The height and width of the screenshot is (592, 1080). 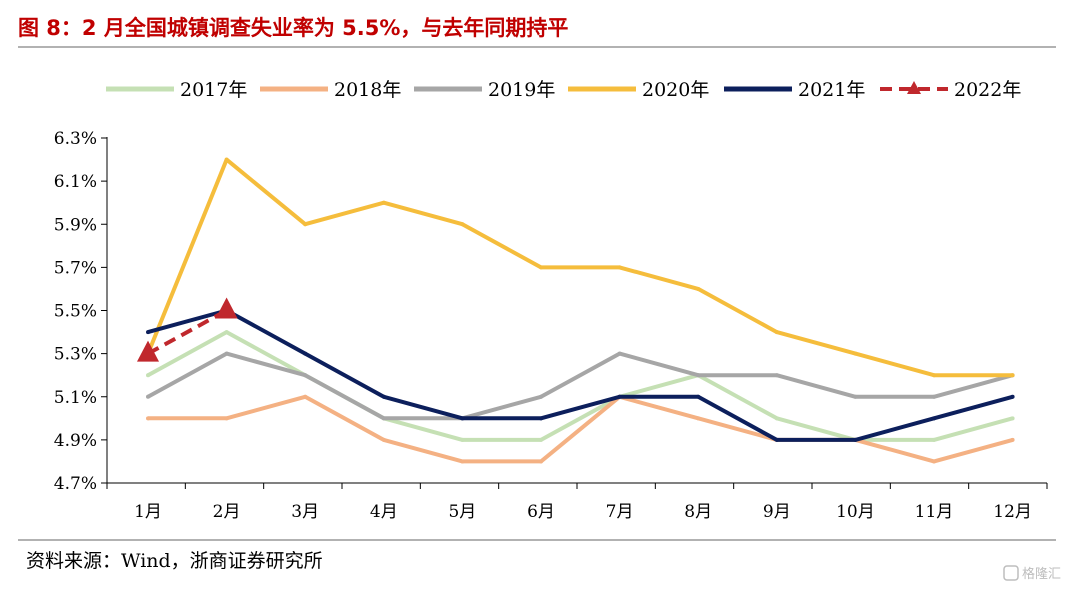 What do you see at coordinates (174, 561) in the screenshot?
I see `source-note: 资料来源：Wind，浙商证券研究所` at bounding box center [174, 561].